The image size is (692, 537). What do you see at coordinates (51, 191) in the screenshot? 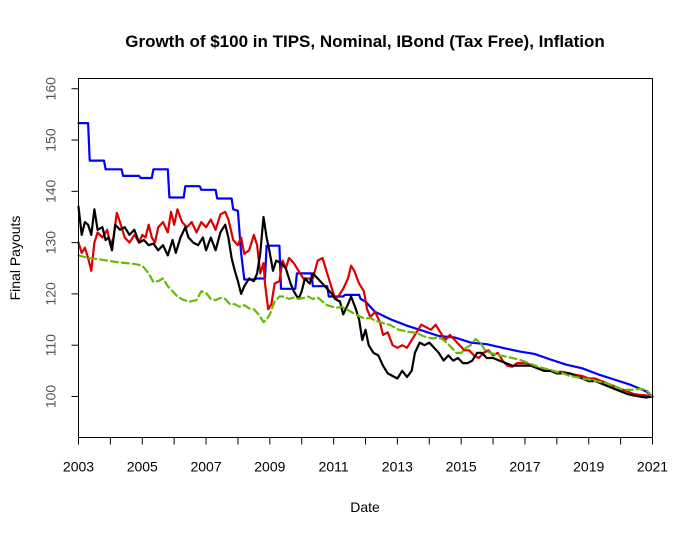
I see `y-tick-label: 140` at bounding box center [51, 191].